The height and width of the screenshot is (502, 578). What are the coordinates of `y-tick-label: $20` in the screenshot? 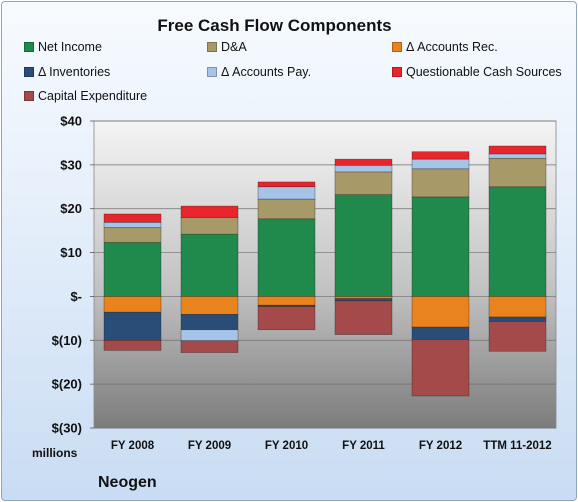 It's located at (71, 208).